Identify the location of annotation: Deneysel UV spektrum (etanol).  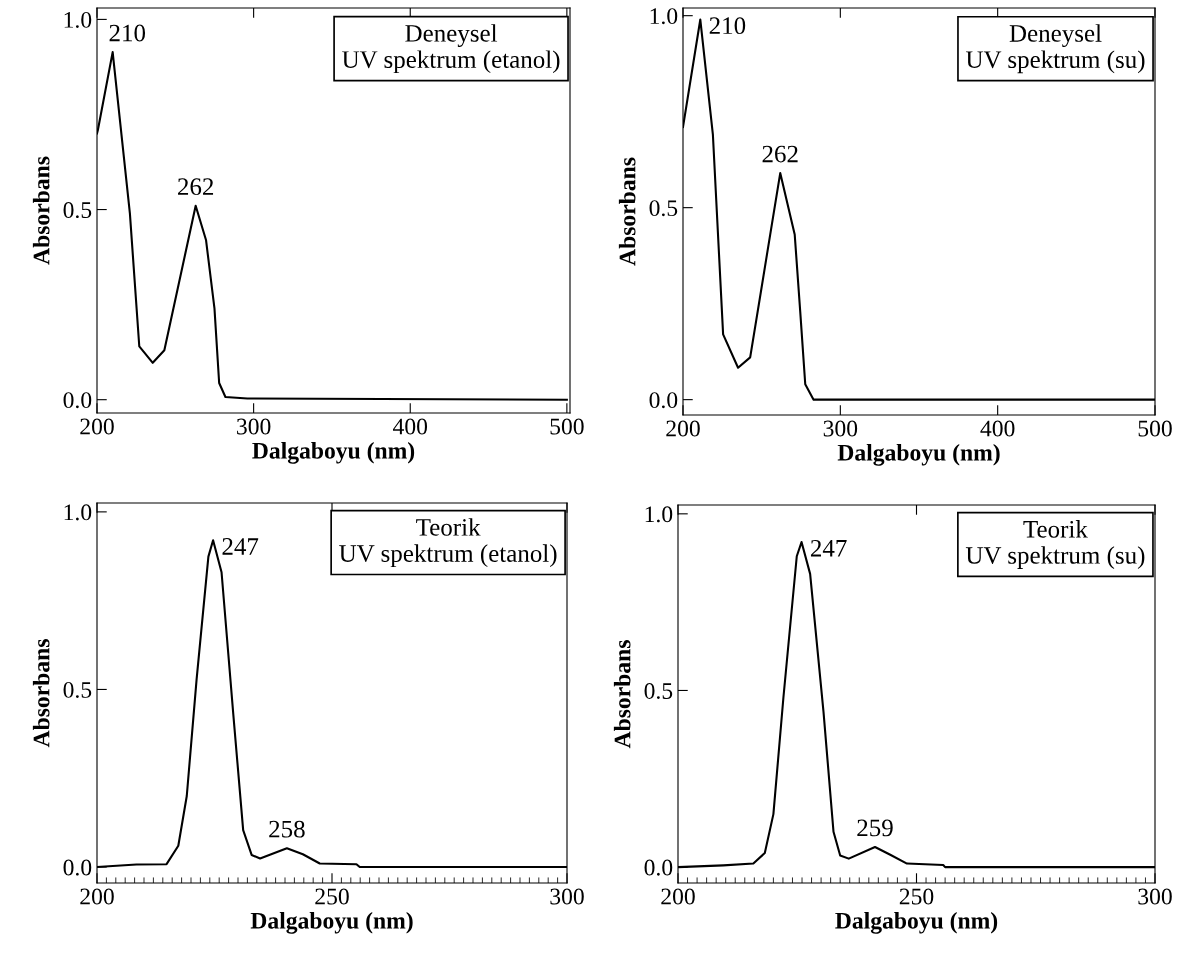
(451, 49).